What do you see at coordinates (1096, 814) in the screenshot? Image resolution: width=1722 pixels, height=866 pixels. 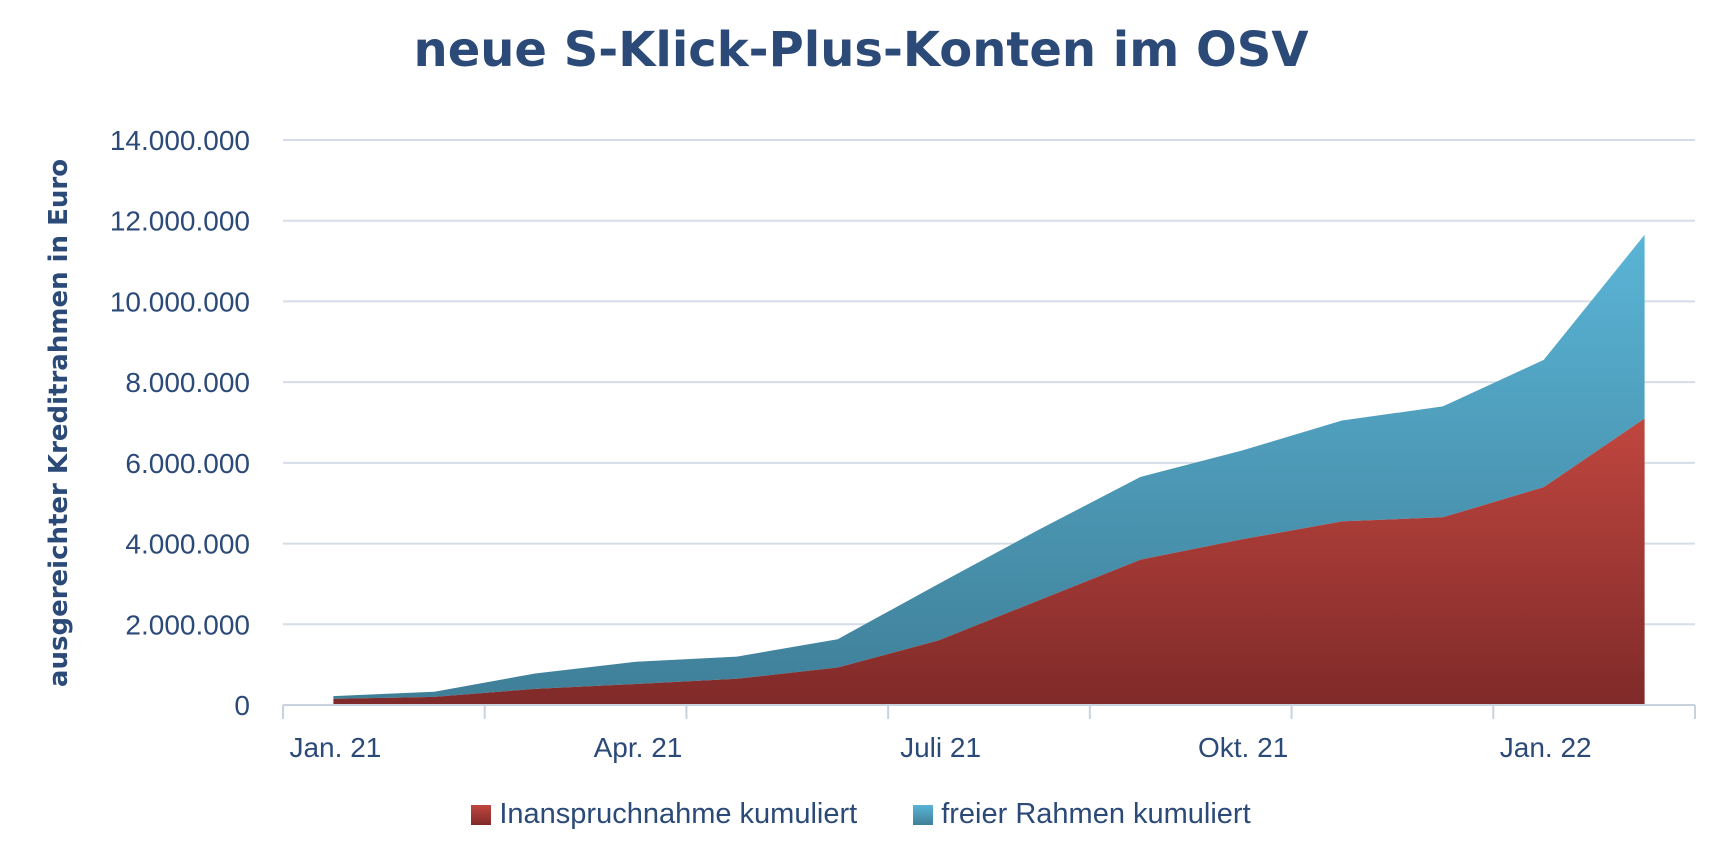 I see `legend-label-freier-rahmen: freier Rahmen kumuliert` at bounding box center [1096, 814].